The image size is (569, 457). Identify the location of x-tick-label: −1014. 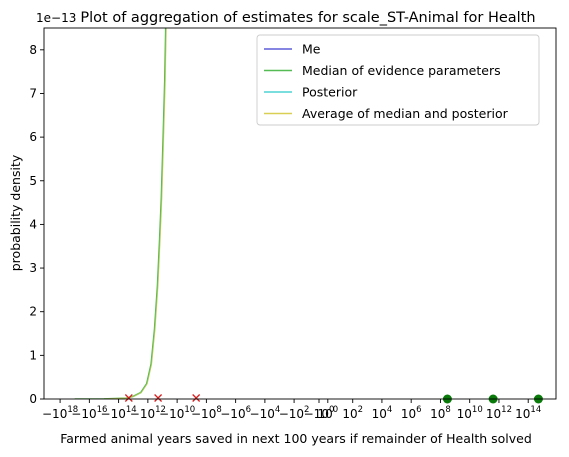
(119, 413).